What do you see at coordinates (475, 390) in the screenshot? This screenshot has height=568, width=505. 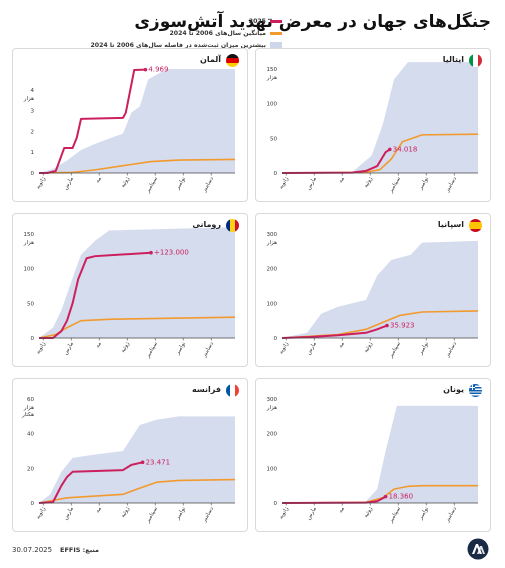 I see `flag-greece-icon` at bounding box center [475, 390].